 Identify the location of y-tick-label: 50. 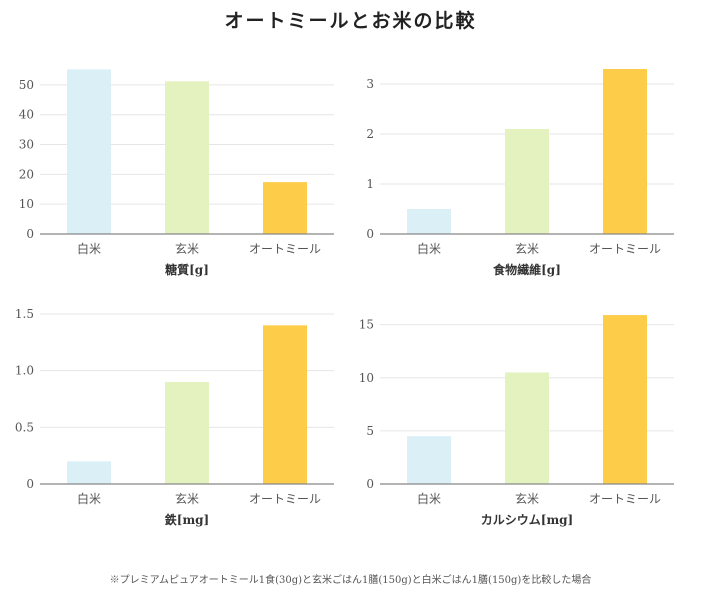
(26, 85).